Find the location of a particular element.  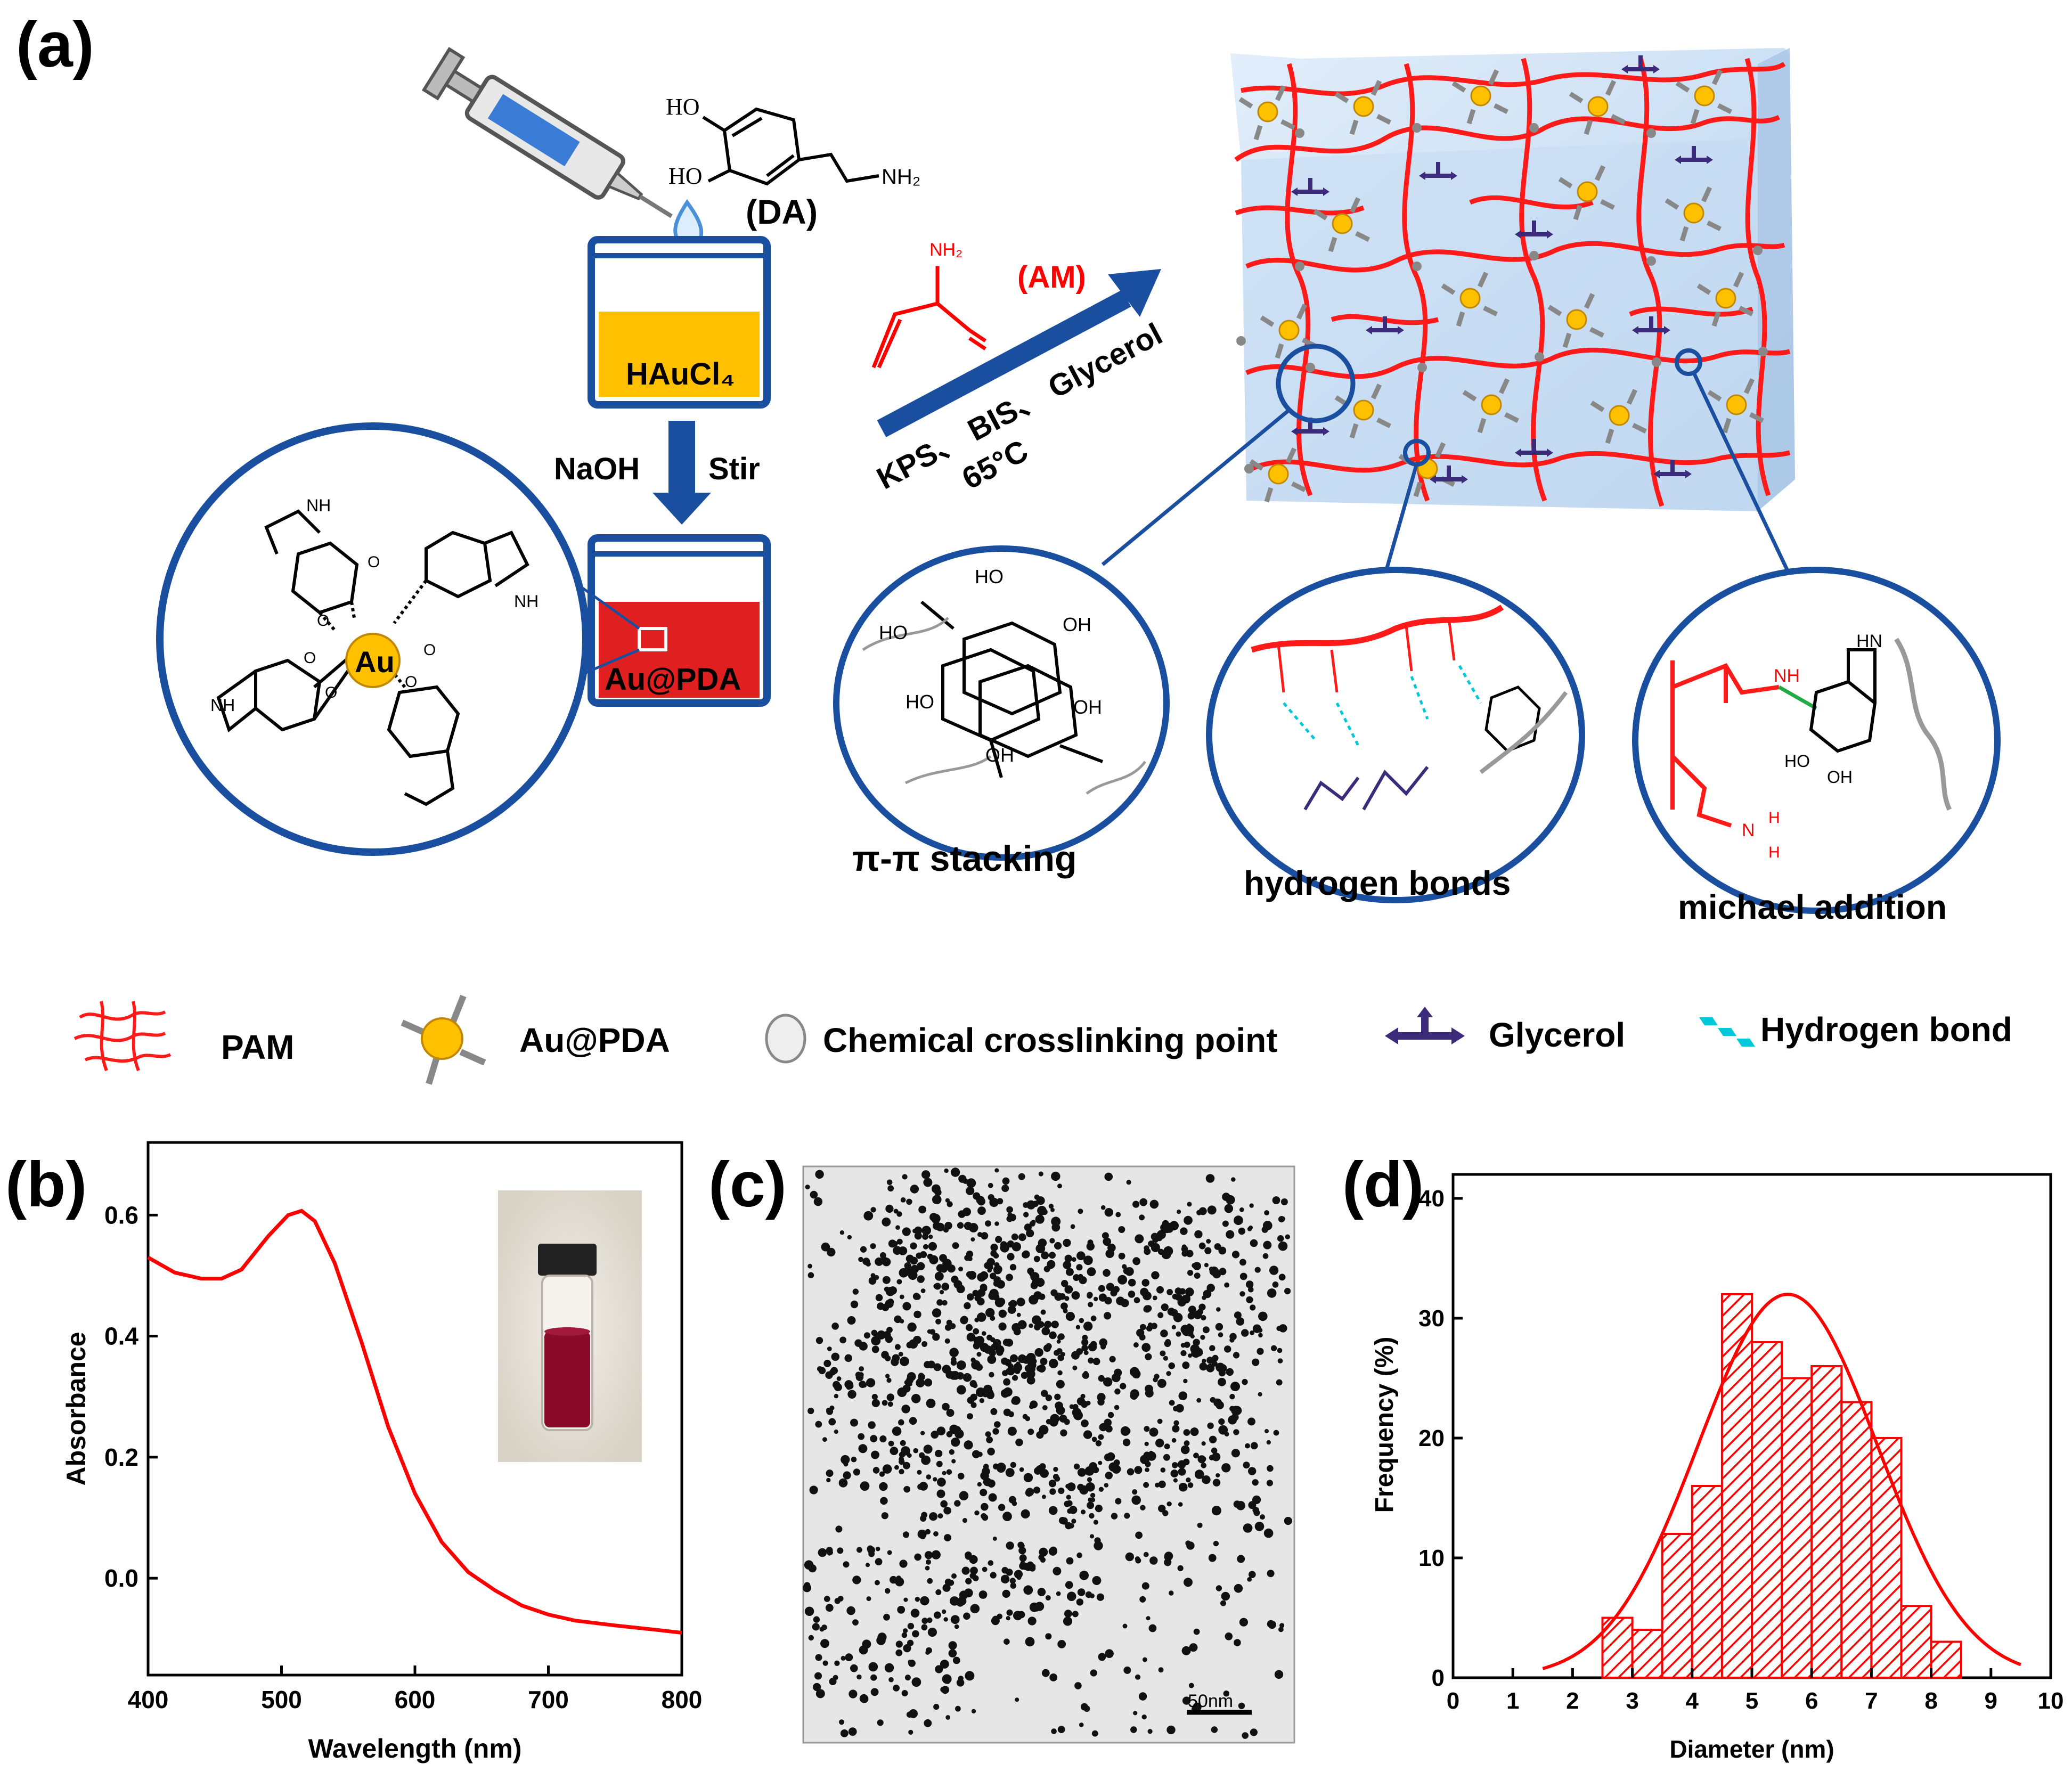

histogram-bars is located at coordinates (1781, 1486).